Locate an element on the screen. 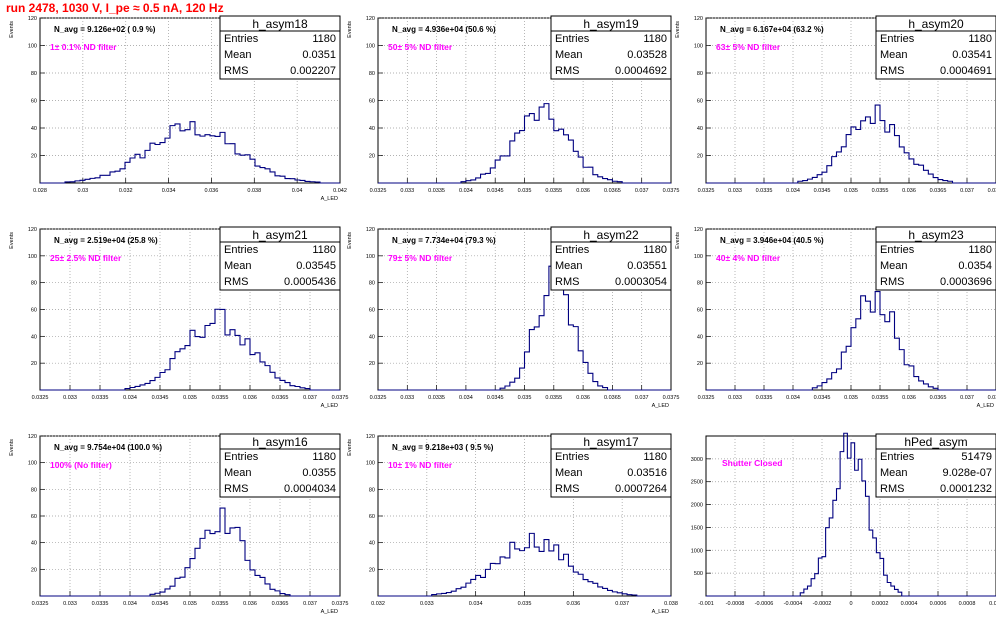 The height and width of the screenshot is (622, 996). stats-value: 0.0351 is located at coordinates (319, 55).